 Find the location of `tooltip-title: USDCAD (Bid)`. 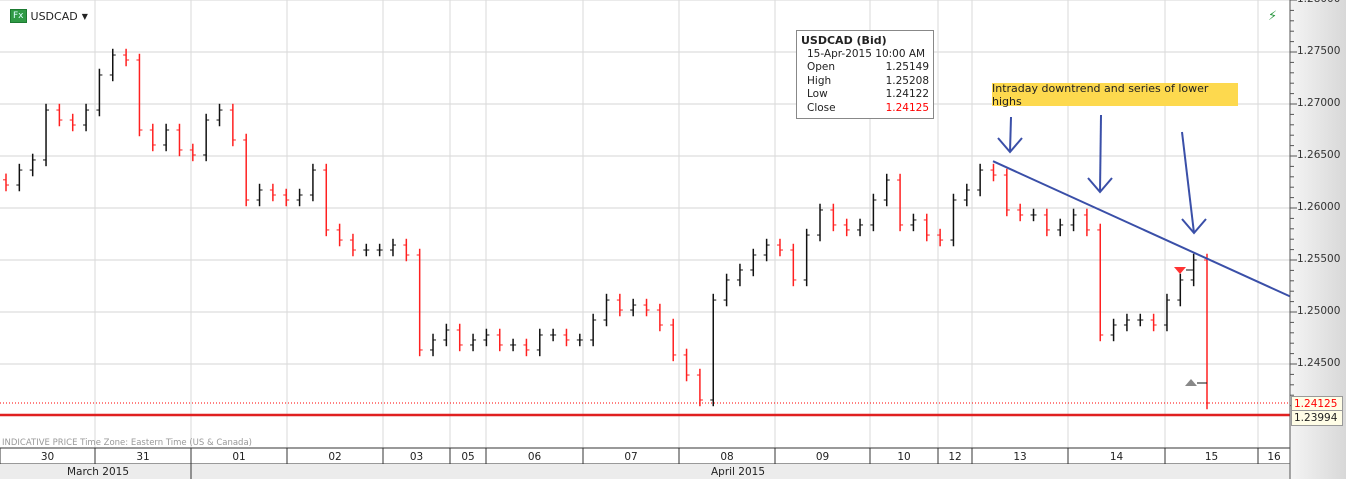

tooltip-title: USDCAD (Bid) is located at coordinates (844, 40).